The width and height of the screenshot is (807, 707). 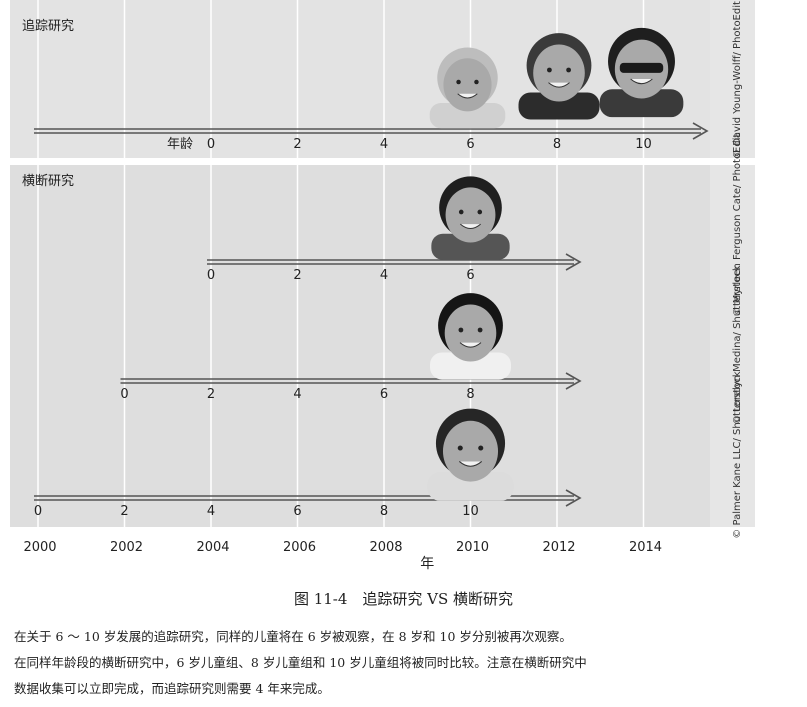 I want to click on longitudinal-age-label: 10, so click(x=643, y=144).